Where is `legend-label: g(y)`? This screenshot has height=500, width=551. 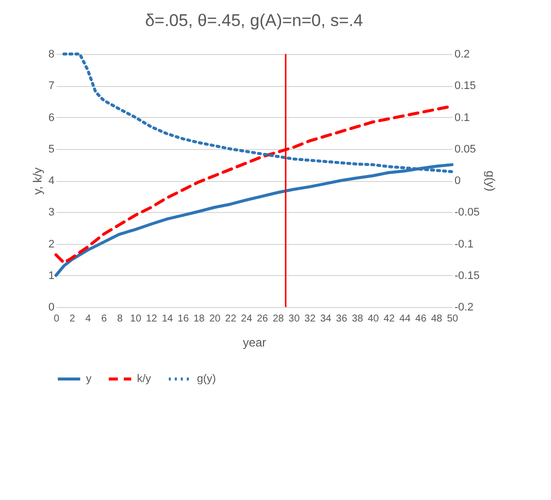 legend-label: g(y) is located at coordinates (206, 379).